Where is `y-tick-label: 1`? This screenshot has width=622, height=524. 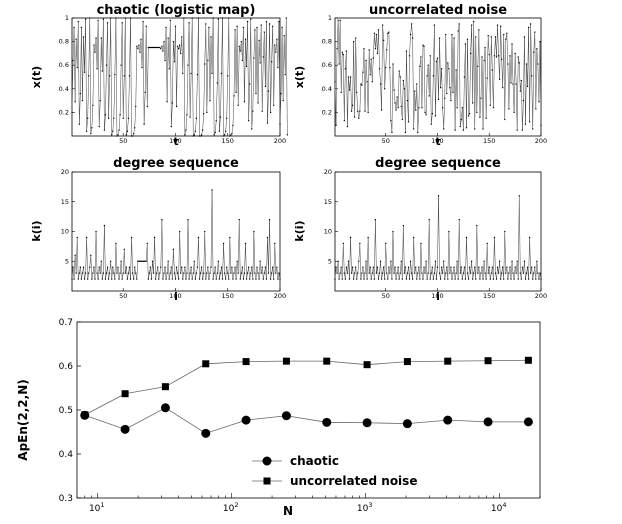
y-tick-label: 1 is located at coordinates (67, 18).